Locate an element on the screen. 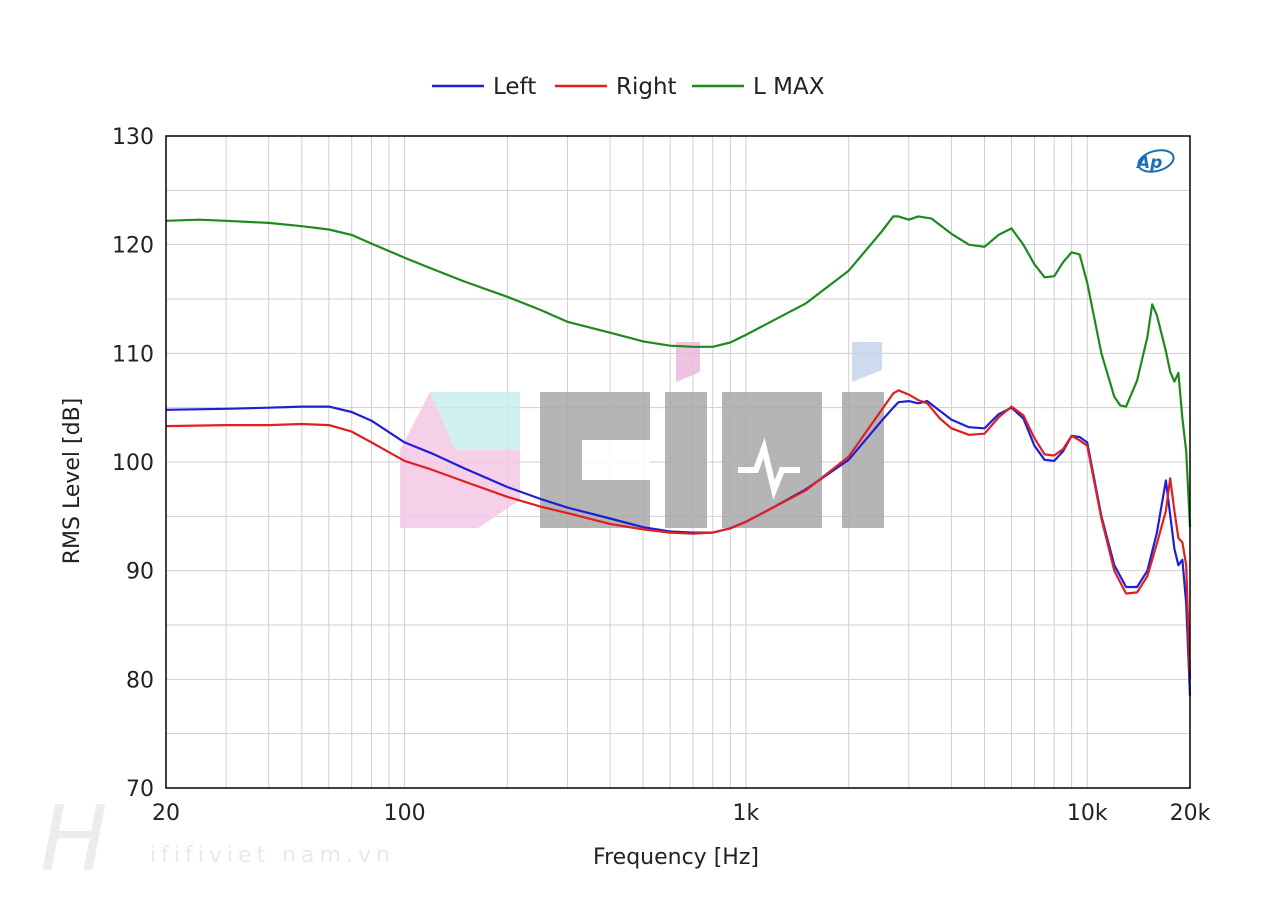 The image size is (1280, 911). watermark-letter-i is located at coordinates (686, 460).